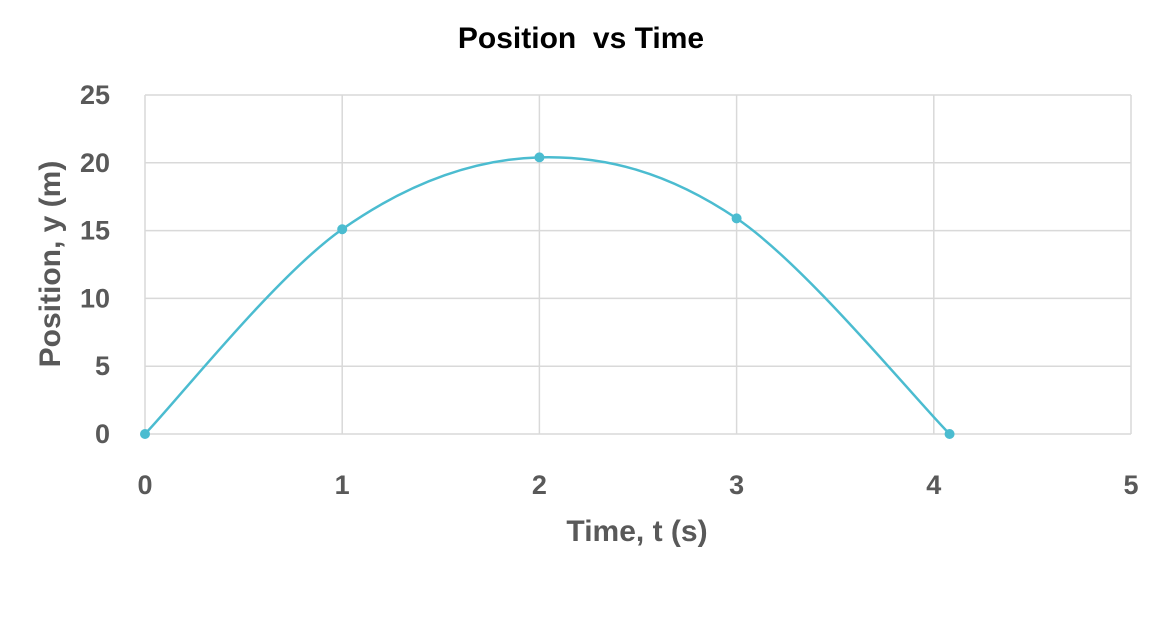  What do you see at coordinates (95, 298) in the screenshot?
I see `y-tick-label: 10` at bounding box center [95, 298].